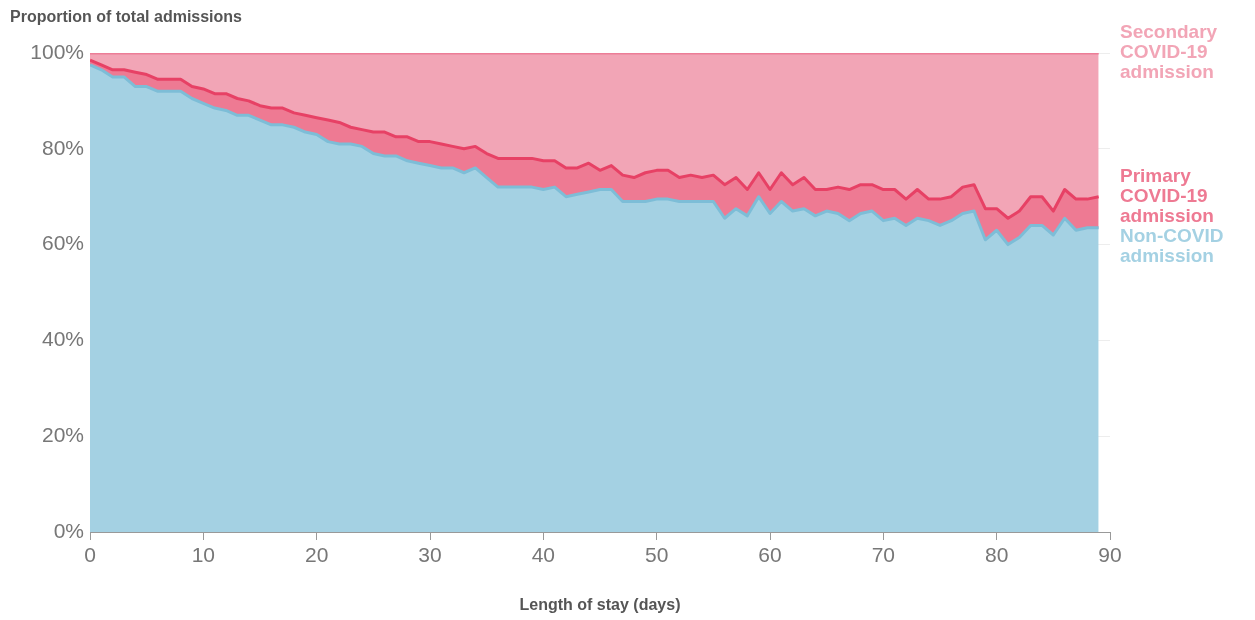  I want to click on y-axis-title: Proportion of total admissions, so click(126, 17).